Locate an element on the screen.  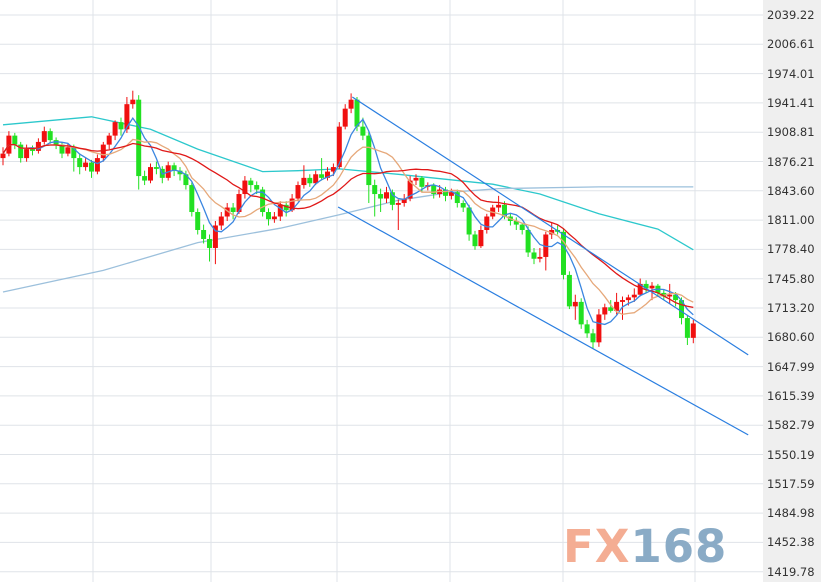
y-tick-label: 1941.41 is located at coordinates (791, 102).